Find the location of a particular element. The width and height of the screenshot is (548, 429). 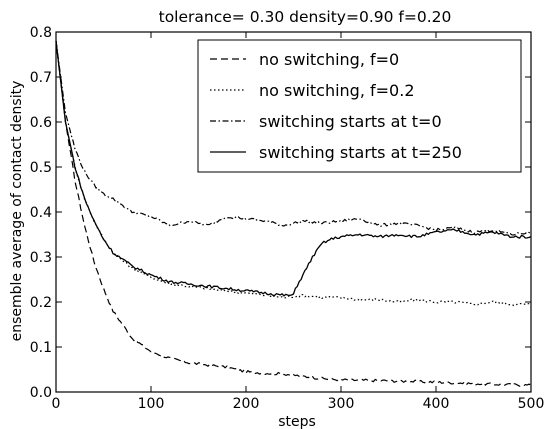

y-tick-label: 0.3 is located at coordinates (41, 258).